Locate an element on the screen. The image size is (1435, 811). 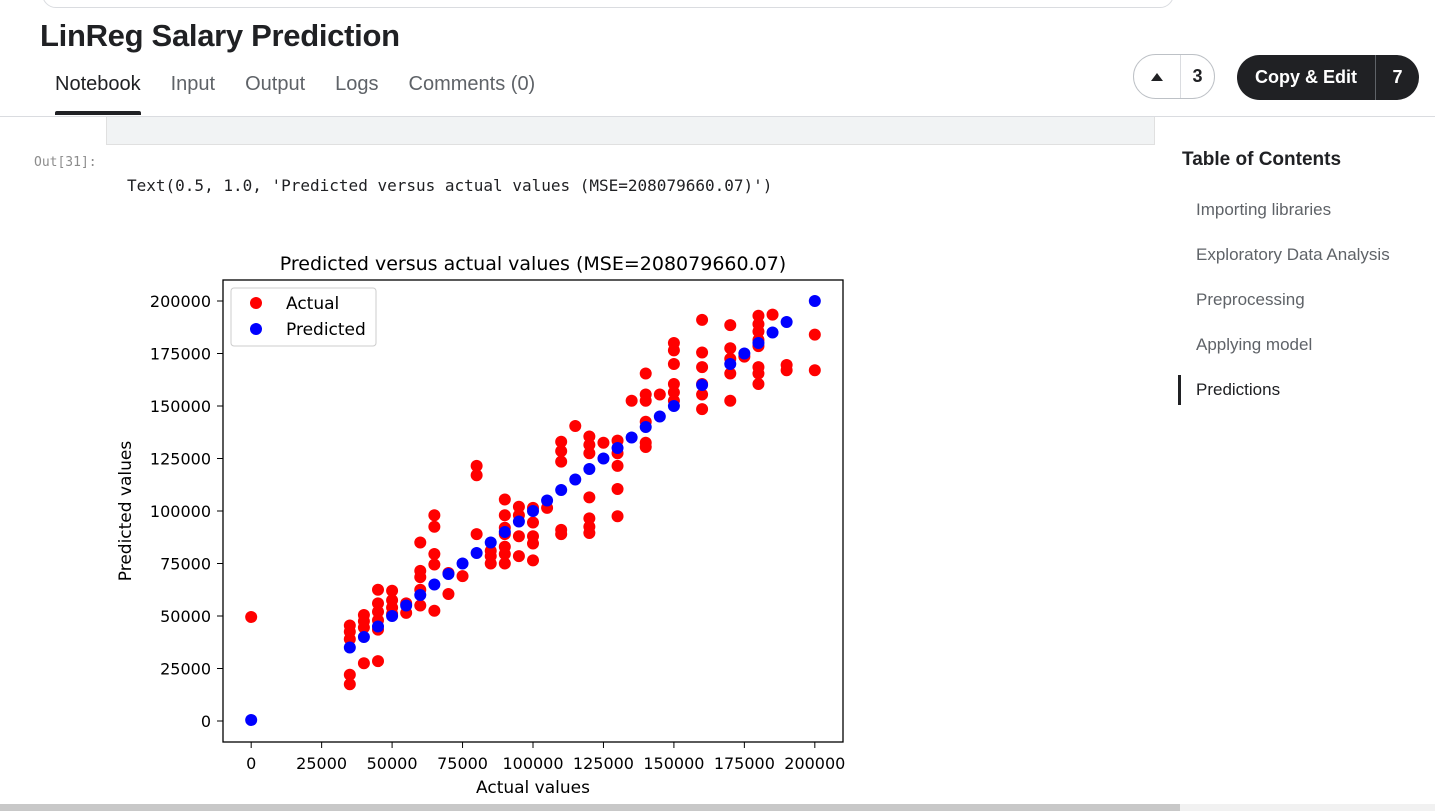
y-tick-label: 125000 is located at coordinates (180, 459).